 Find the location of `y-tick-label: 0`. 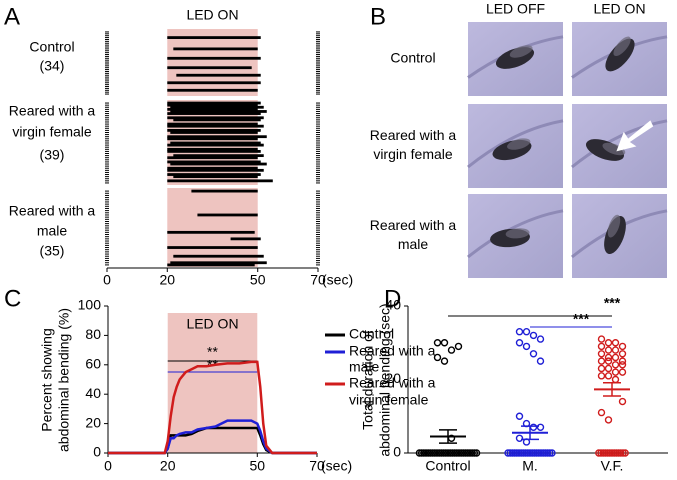

y-tick-label: 0 is located at coordinates (97, 452).